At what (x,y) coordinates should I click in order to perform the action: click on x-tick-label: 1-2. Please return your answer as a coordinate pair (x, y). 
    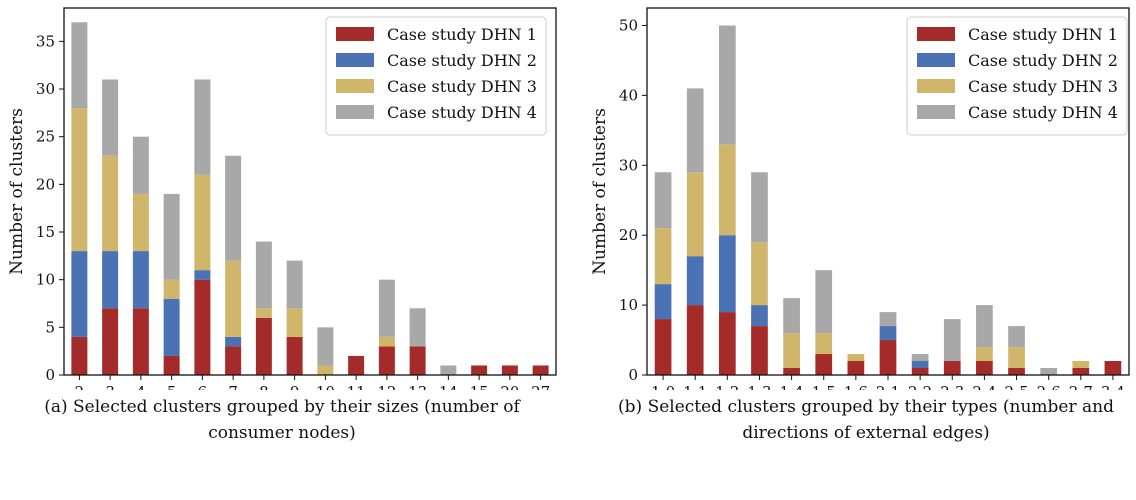
    Looking at the image, I should click on (727, 386).